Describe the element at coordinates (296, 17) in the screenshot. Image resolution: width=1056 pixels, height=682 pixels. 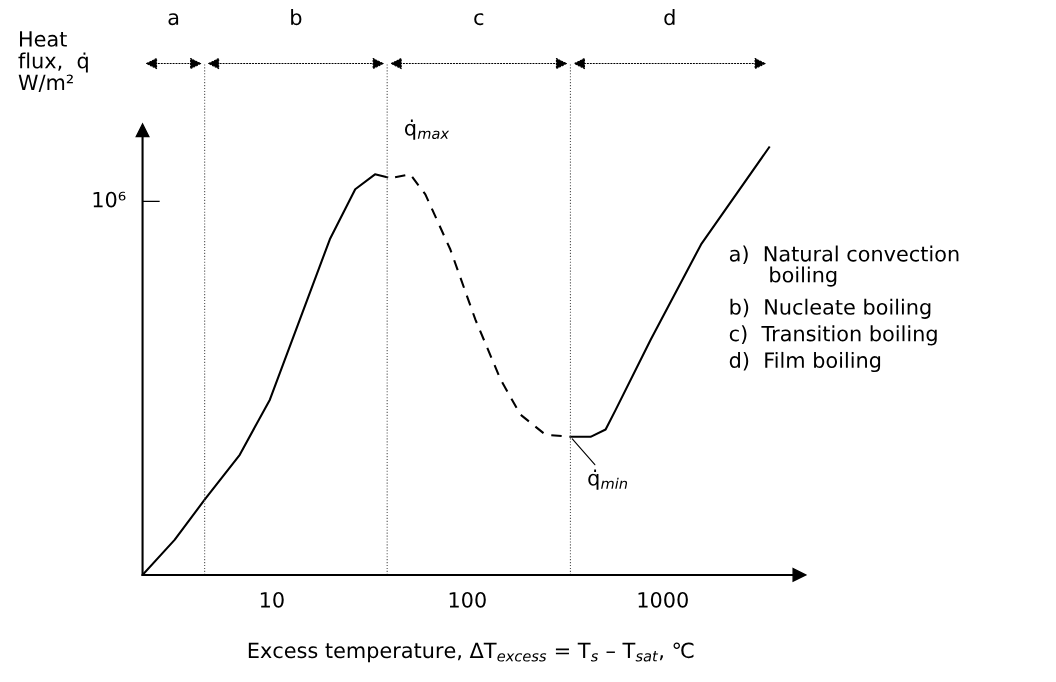
I see `text: b` at that location.